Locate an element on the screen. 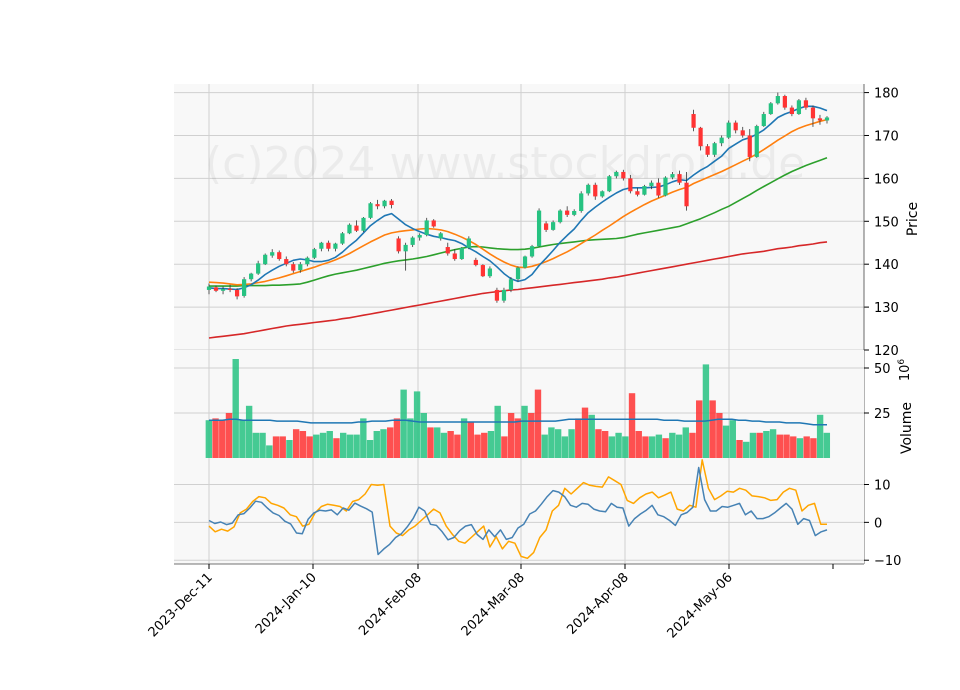 This screenshot has width=960, height=690. price-tick-label: 130 is located at coordinates (886, 308).